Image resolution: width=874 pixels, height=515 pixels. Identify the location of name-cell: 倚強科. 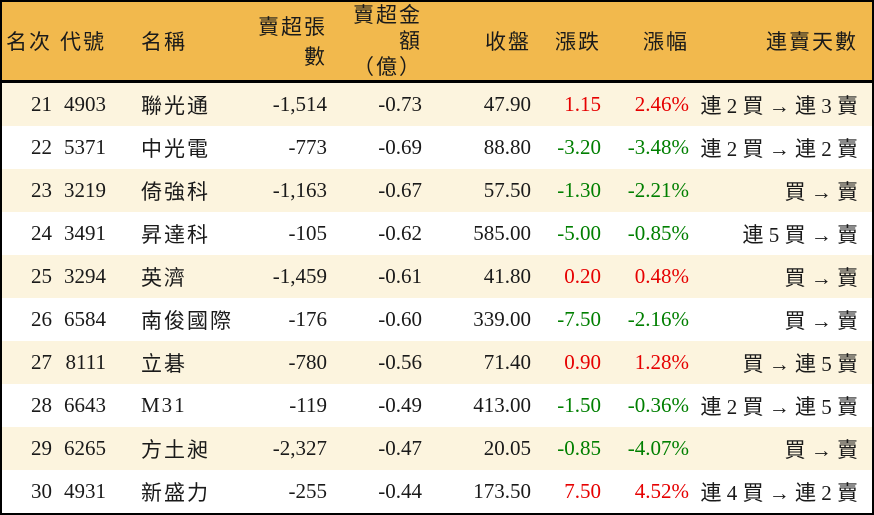
(175, 191).